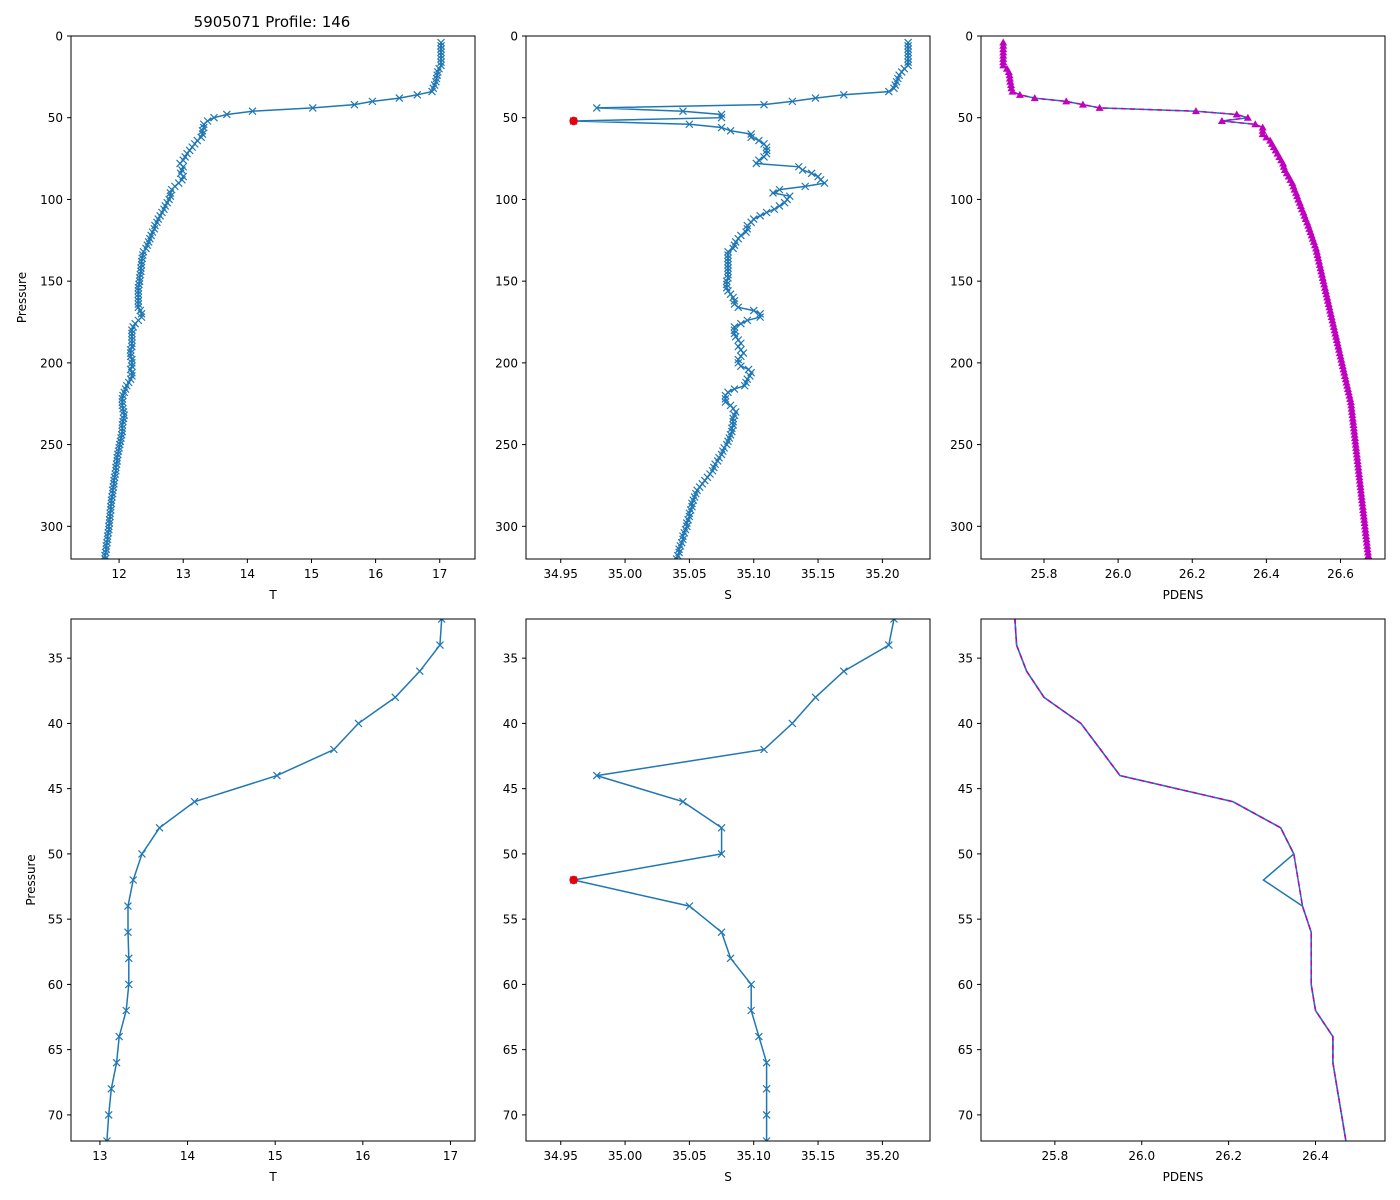  Describe the element at coordinates (51, 200) in the screenshot. I see `chart-p1-ytick-label-2: 100` at that location.